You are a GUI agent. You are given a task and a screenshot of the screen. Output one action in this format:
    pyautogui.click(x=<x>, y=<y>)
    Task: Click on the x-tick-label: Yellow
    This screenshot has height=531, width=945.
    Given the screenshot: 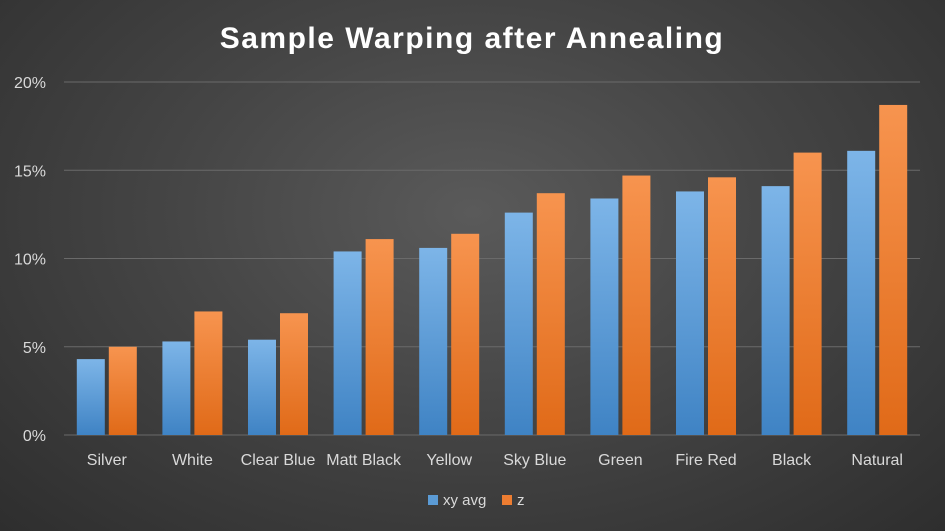 What is the action you would take?
    pyautogui.click(x=449, y=460)
    